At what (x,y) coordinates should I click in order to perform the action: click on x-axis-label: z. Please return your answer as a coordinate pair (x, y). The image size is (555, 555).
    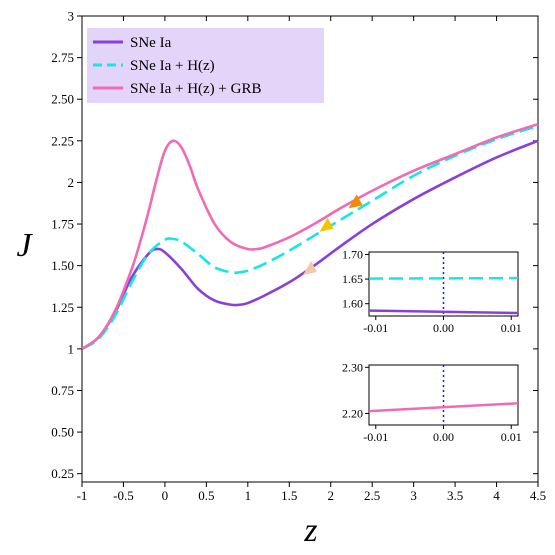
    Looking at the image, I should click on (310, 530).